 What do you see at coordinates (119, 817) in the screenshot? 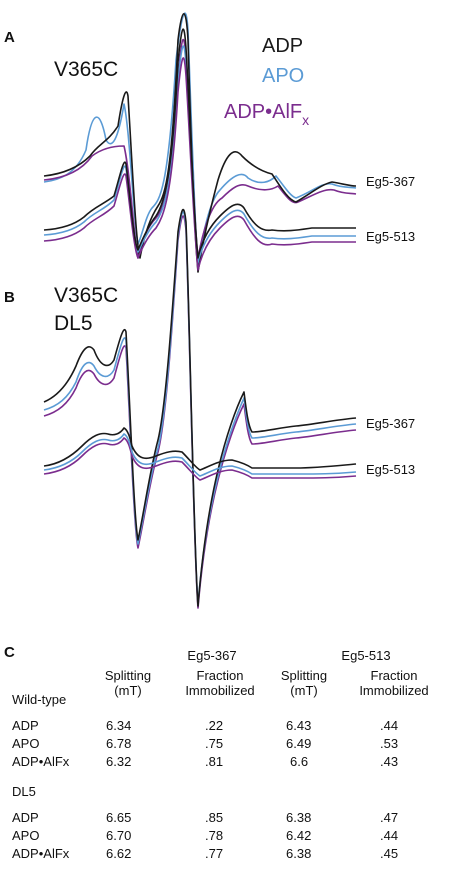
I see `cell-splitting-367: 6.65` at bounding box center [119, 817].